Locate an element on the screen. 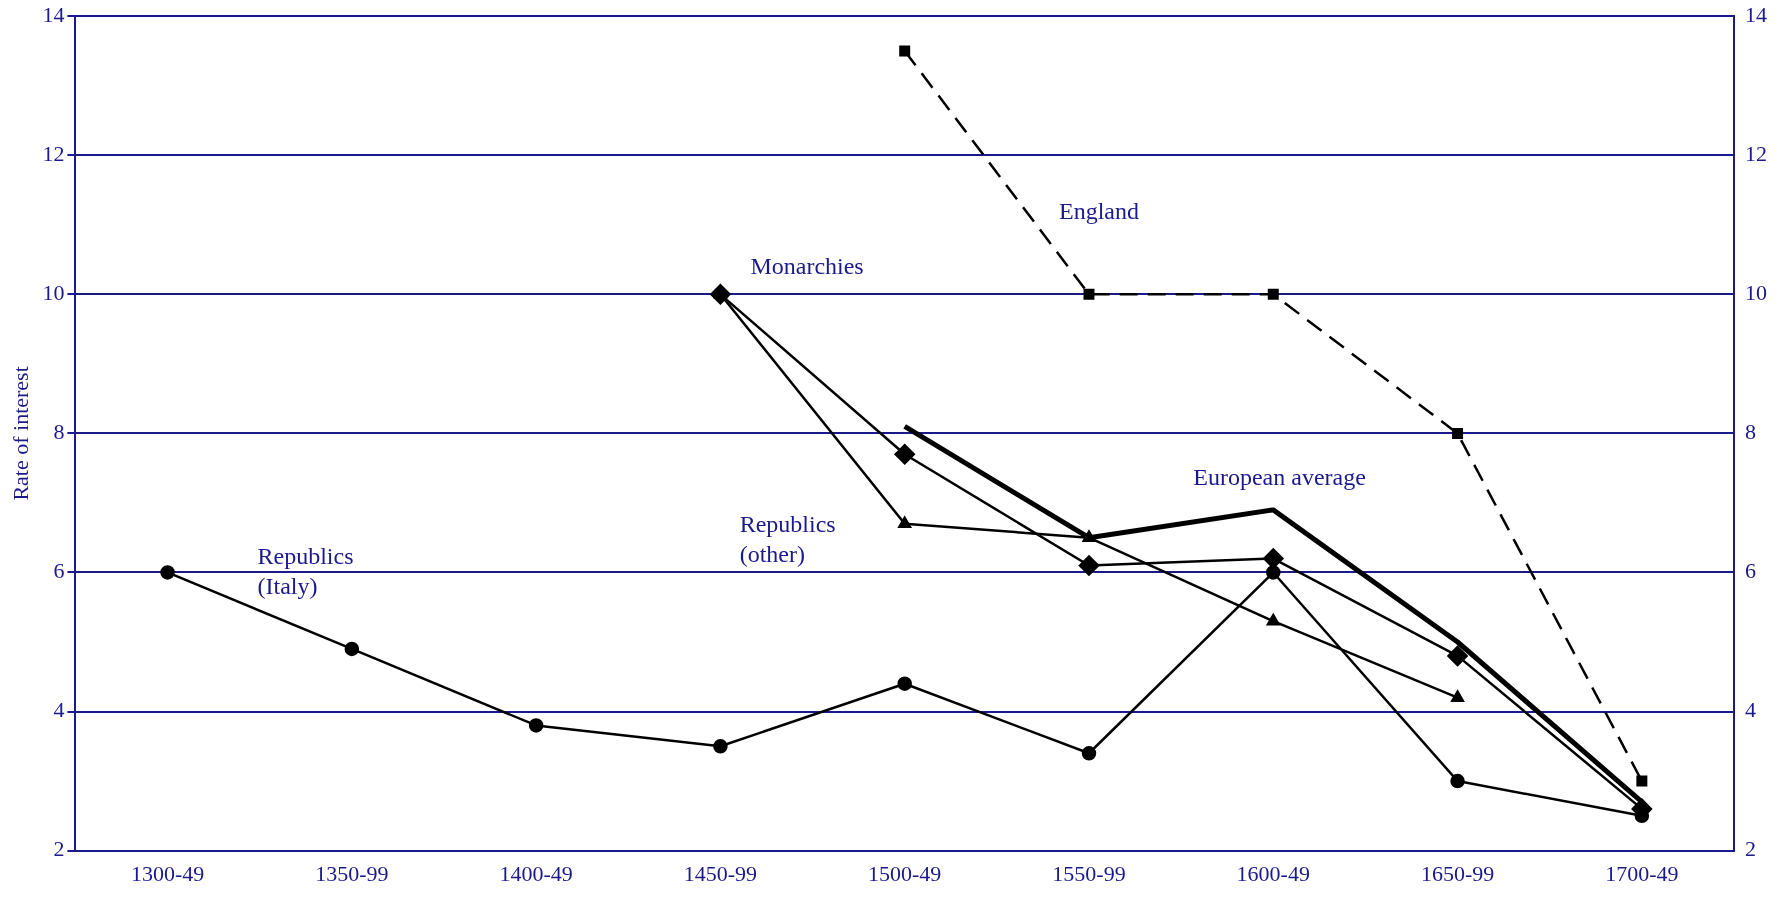  y-tick-label: 6 is located at coordinates (59, 571).